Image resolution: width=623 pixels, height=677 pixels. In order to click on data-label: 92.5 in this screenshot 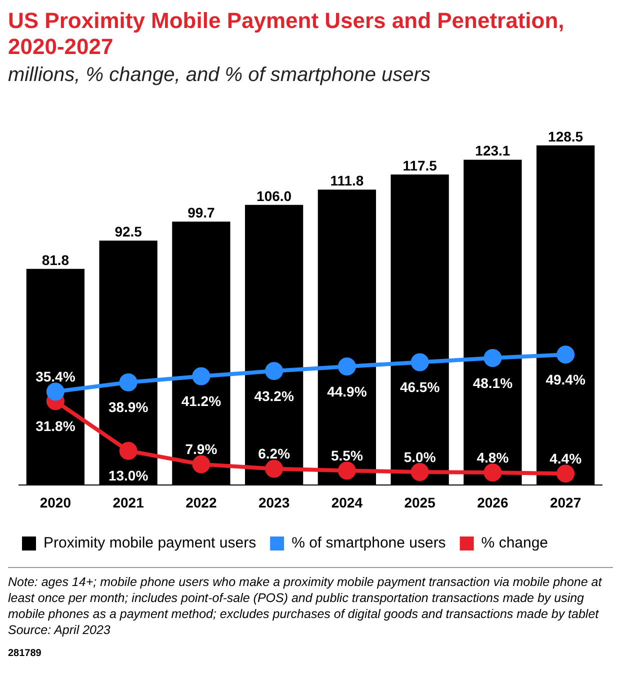, I will do `click(128, 231)`.